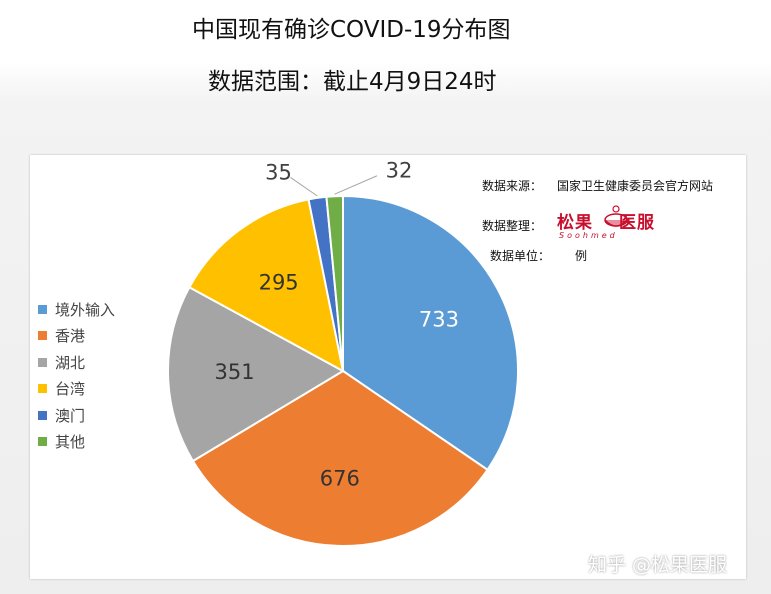  Describe the element at coordinates (520, 256) in the screenshot. I see `unit-label: 数据单位：` at that location.